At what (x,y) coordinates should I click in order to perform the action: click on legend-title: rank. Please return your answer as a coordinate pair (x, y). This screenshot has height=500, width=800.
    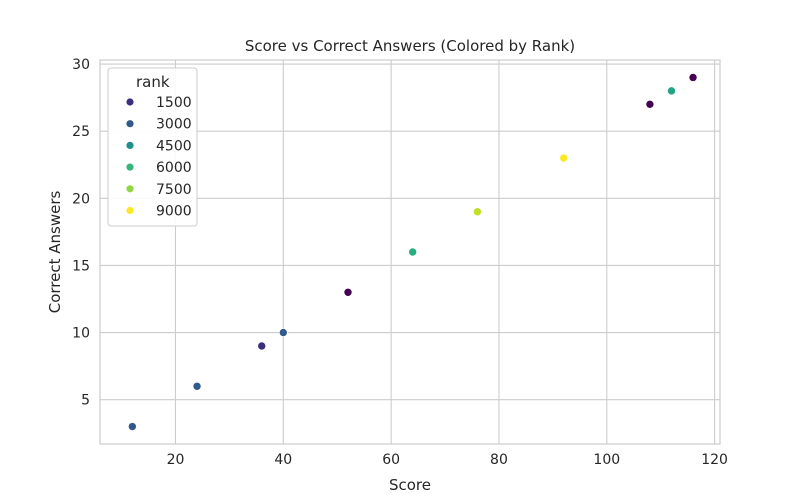
    Looking at the image, I should click on (153, 82).